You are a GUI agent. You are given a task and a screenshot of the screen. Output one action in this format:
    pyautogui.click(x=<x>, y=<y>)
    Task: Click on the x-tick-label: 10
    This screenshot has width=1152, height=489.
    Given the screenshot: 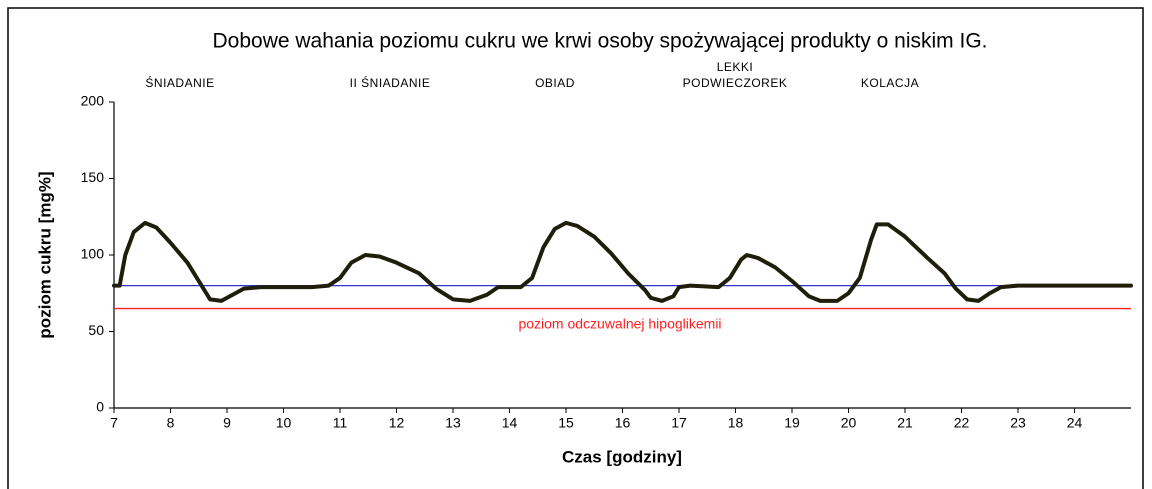 What is the action you would take?
    pyautogui.click(x=284, y=423)
    